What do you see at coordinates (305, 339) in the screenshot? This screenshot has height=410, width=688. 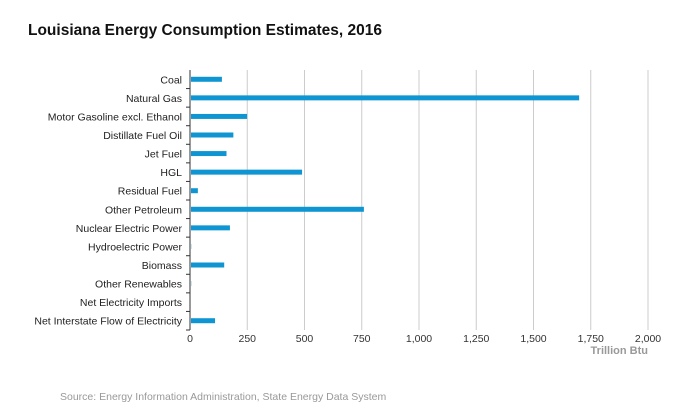 I see `x-tick-label: 500` at bounding box center [305, 339].